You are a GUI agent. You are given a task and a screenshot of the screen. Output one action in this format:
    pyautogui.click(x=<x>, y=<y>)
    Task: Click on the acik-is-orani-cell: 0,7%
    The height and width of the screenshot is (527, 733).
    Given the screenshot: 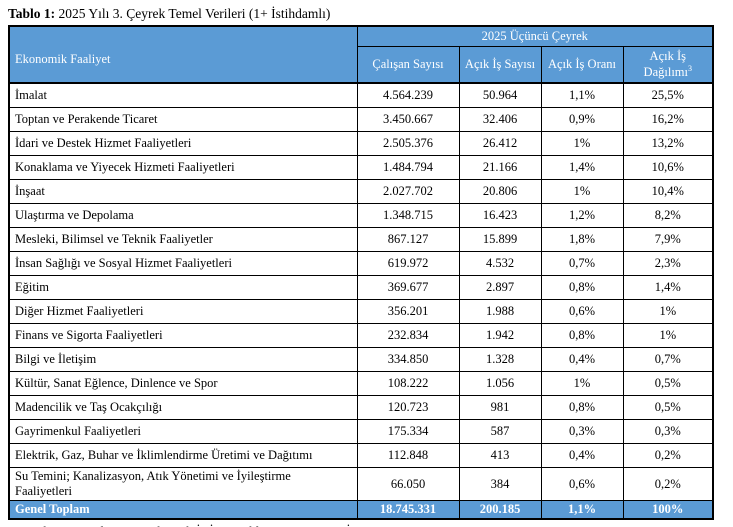 What is the action you would take?
    pyautogui.click(x=582, y=263)
    